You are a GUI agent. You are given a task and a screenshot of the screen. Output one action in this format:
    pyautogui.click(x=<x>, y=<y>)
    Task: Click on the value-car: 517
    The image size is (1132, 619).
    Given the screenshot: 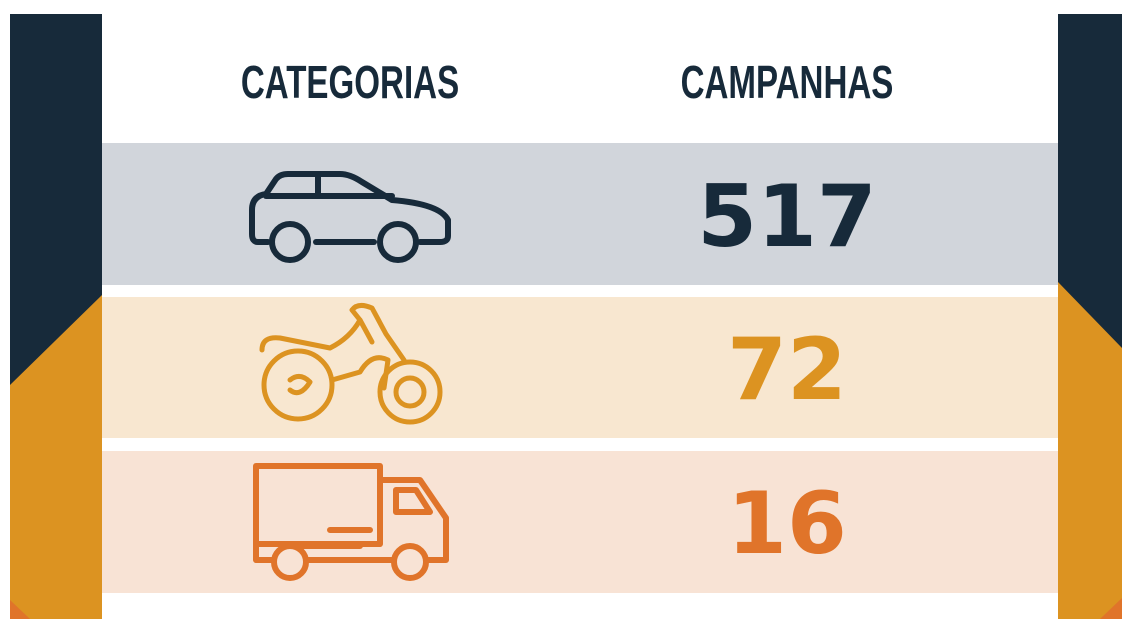 What is the action you would take?
    pyautogui.click(x=787, y=217)
    